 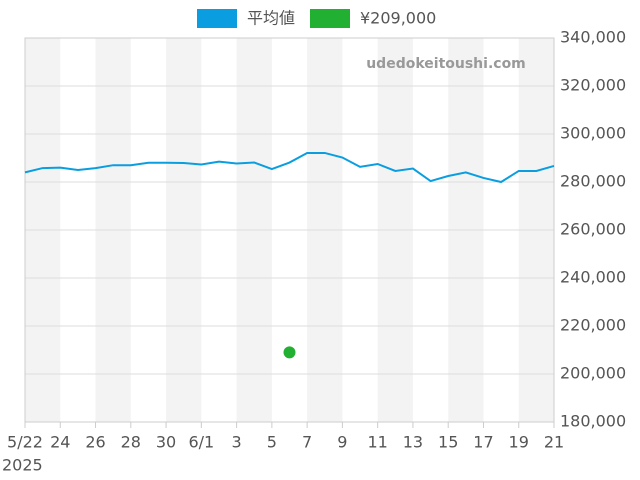 What do you see at coordinates (95, 442) in the screenshot?
I see `x-tick-label: 26` at bounding box center [95, 442].